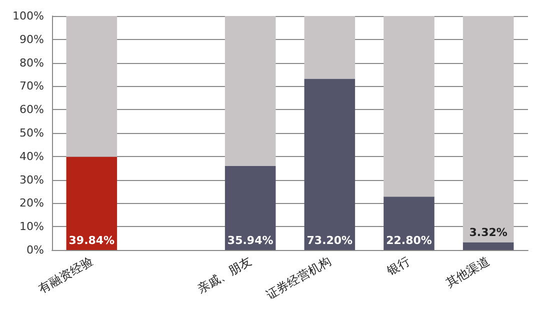  Describe the element at coordinates (32, 39) in the screenshot. I see `y-tick-label: 90%` at that location.